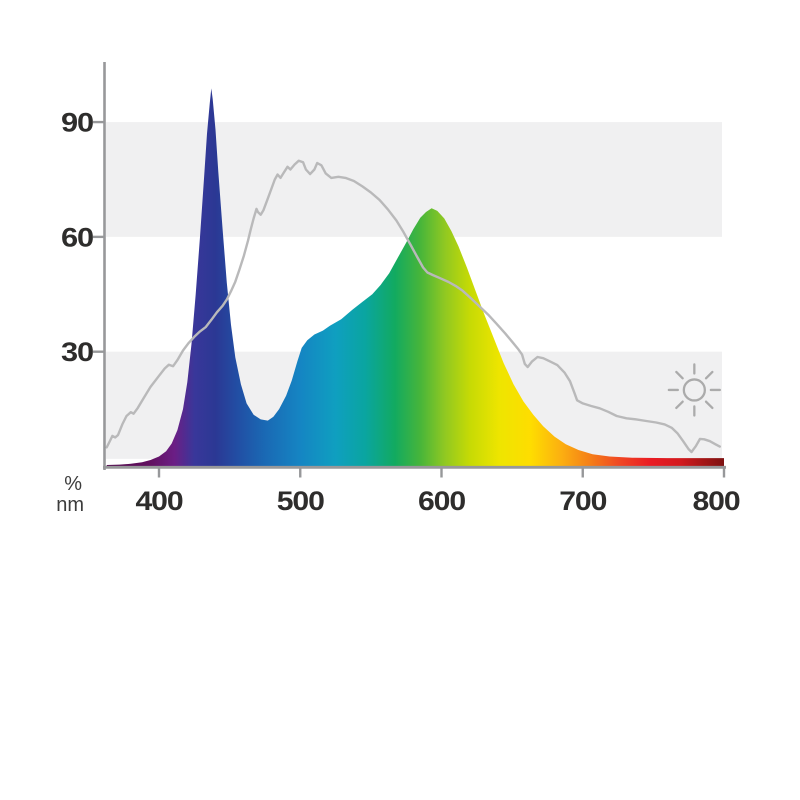 Image resolution: width=800 pixels, height=800 pixels. I want to click on sun-icon-disc, so click(694, 390).